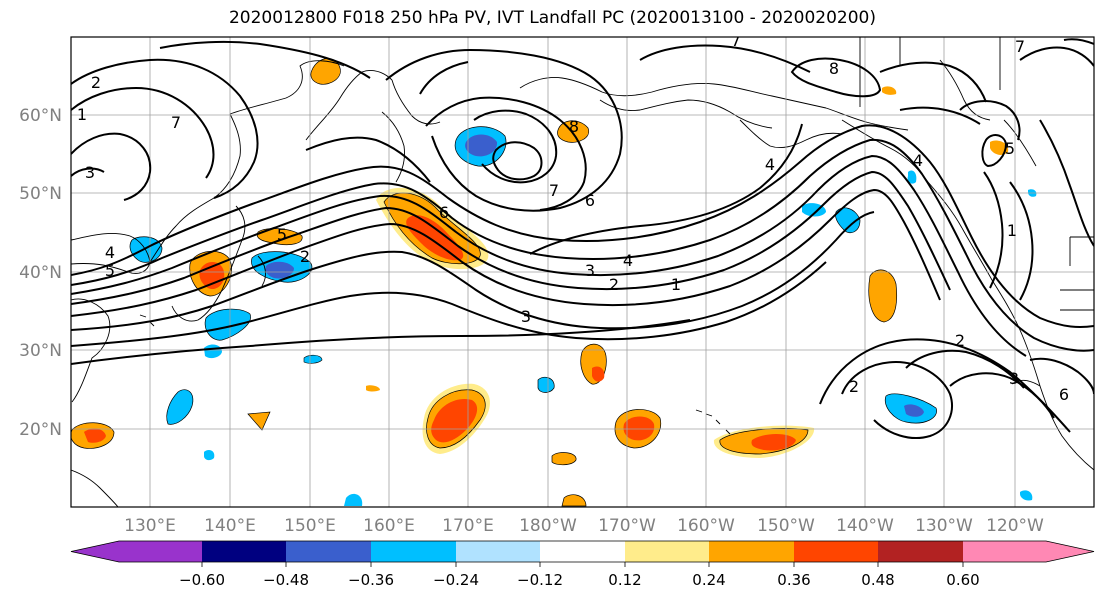 The image size is (1105, 601). I want to click on latitude-label: 20°N, so click(40, 430).